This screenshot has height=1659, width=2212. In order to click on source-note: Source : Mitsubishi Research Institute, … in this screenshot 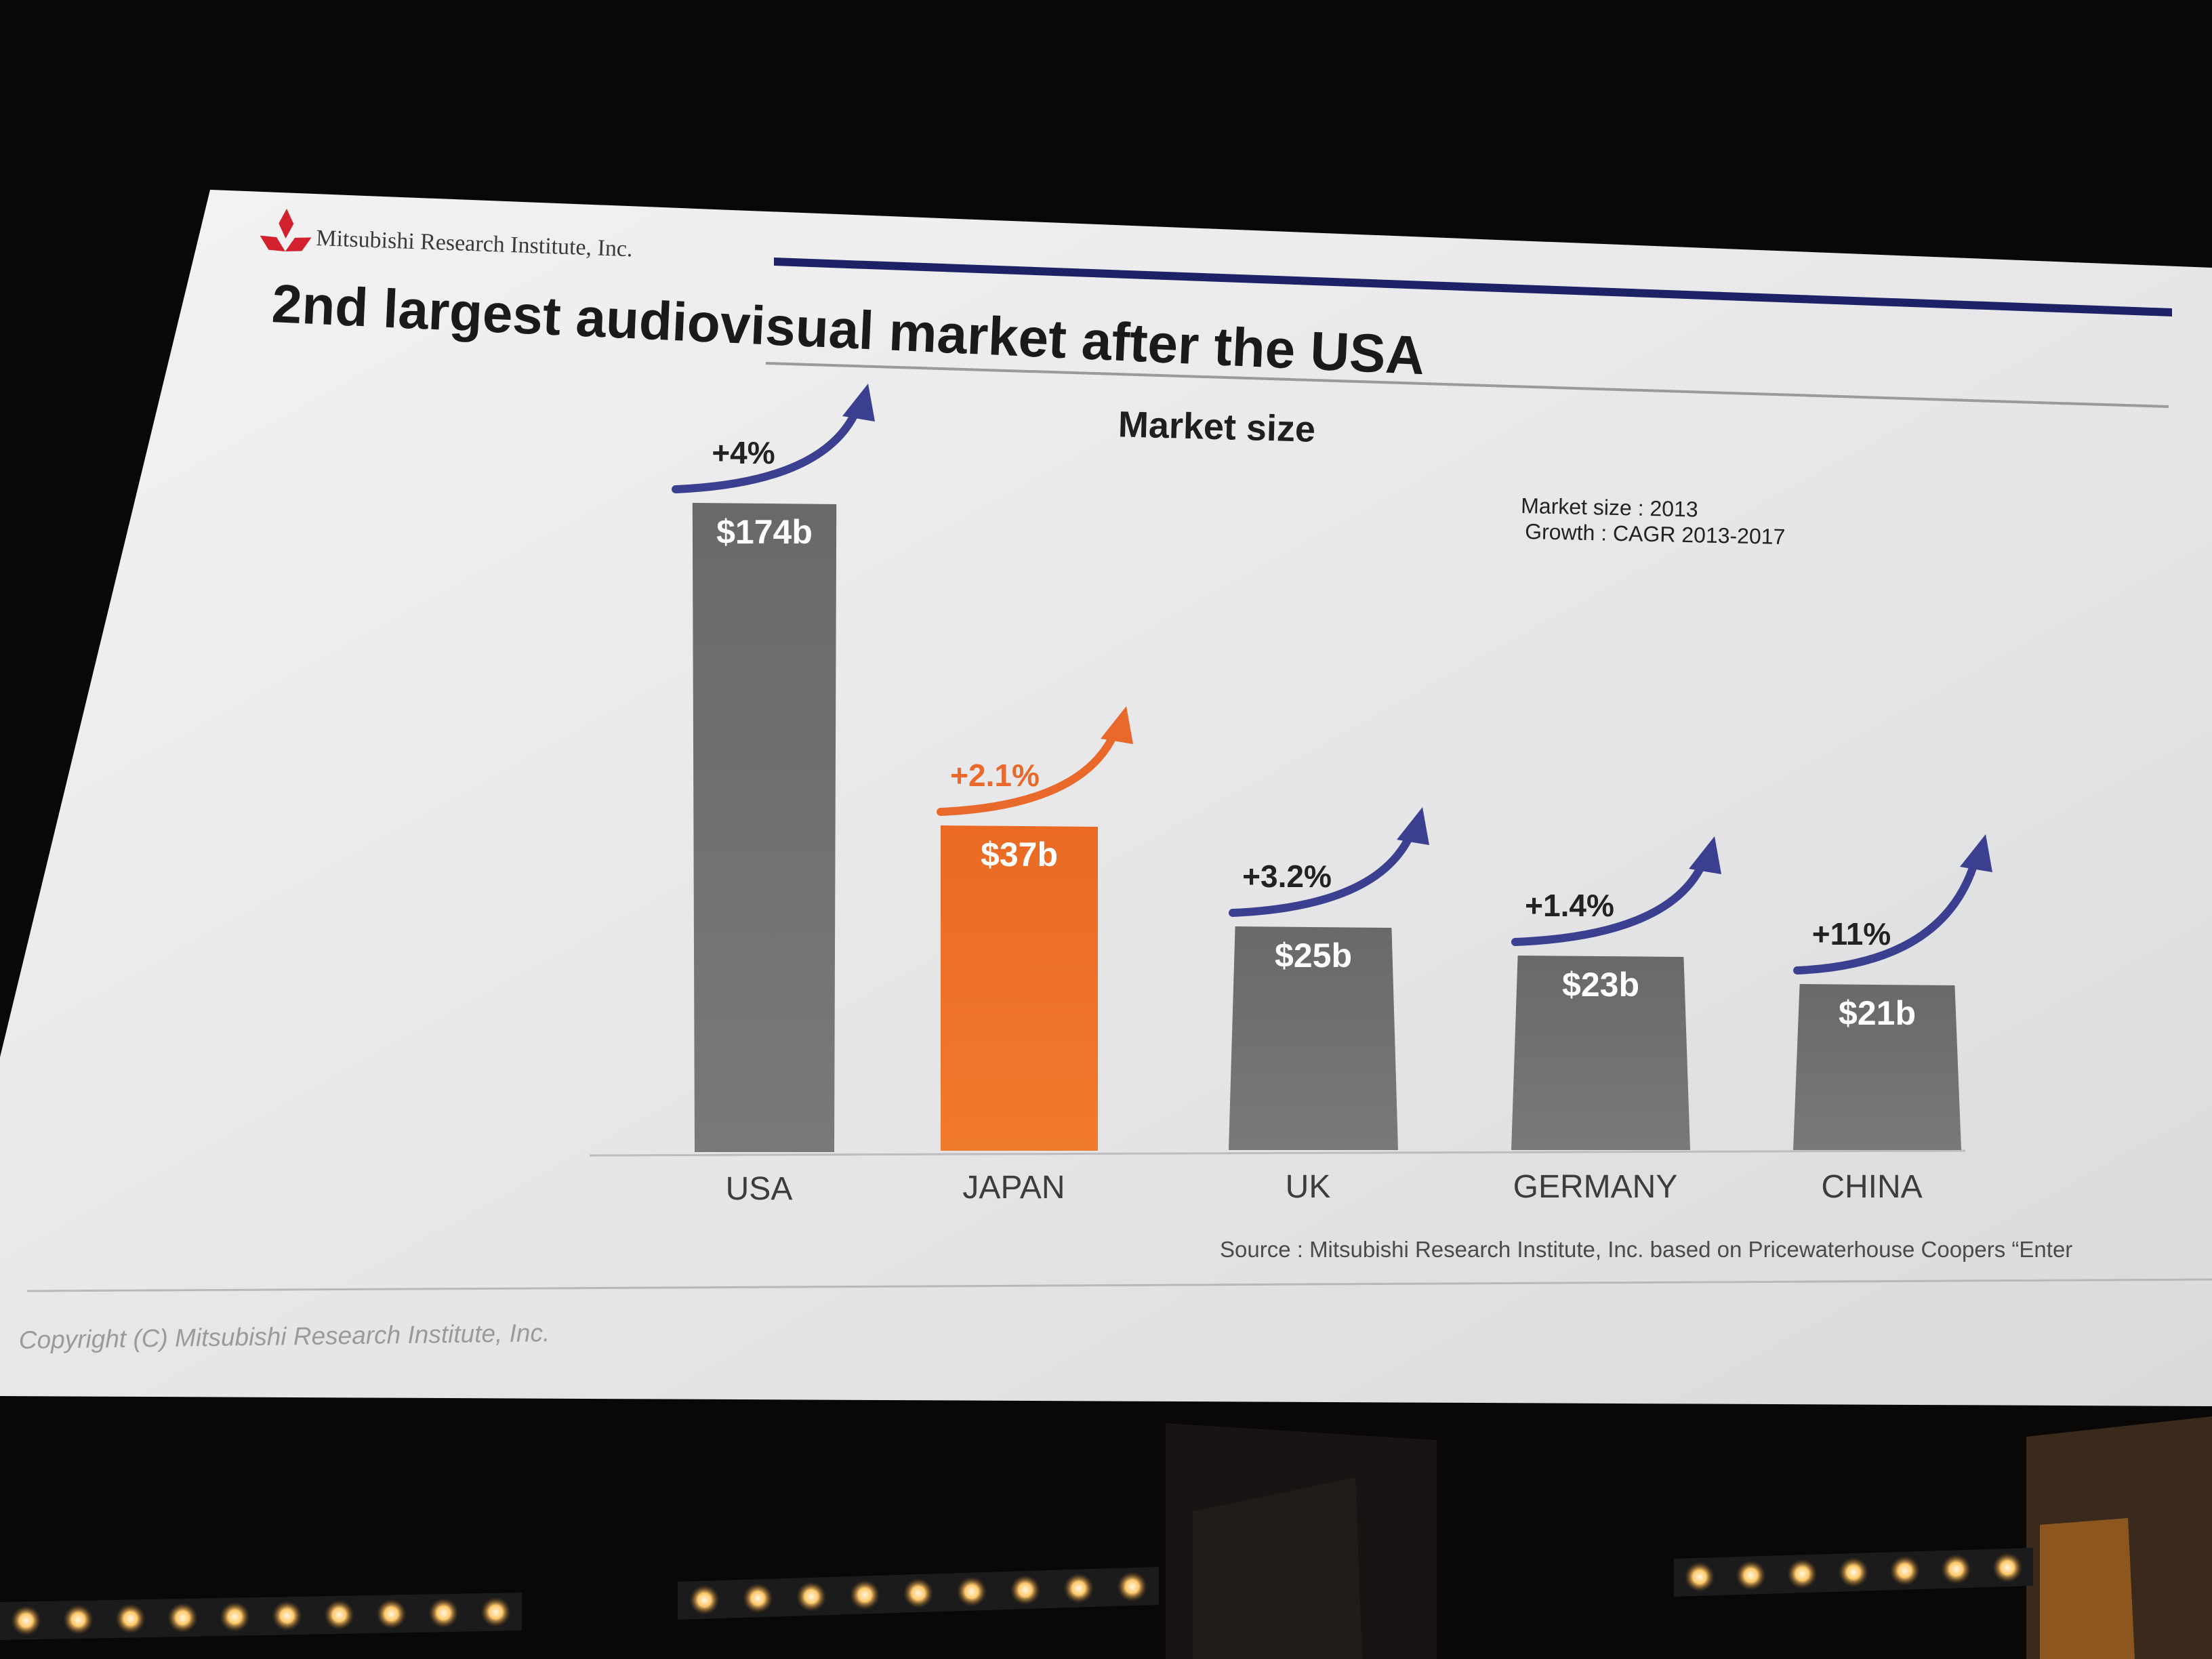, I will do `click(1646, 1249)`.